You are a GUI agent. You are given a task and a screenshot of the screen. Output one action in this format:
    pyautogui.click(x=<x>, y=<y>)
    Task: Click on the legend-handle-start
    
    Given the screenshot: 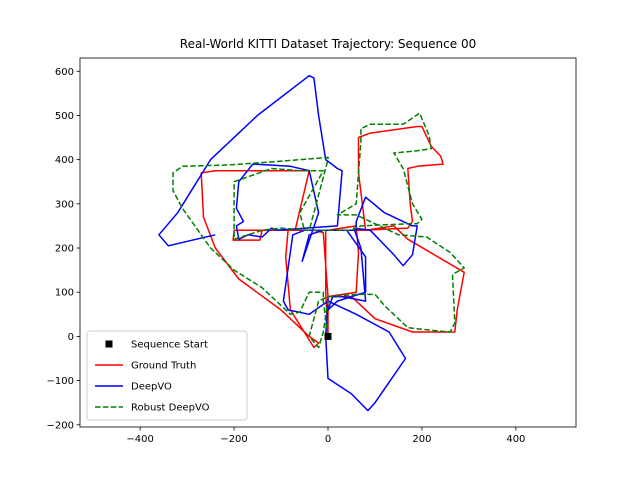 What is the action you would take?
    pyautogui.click(x=109, y=344)
    